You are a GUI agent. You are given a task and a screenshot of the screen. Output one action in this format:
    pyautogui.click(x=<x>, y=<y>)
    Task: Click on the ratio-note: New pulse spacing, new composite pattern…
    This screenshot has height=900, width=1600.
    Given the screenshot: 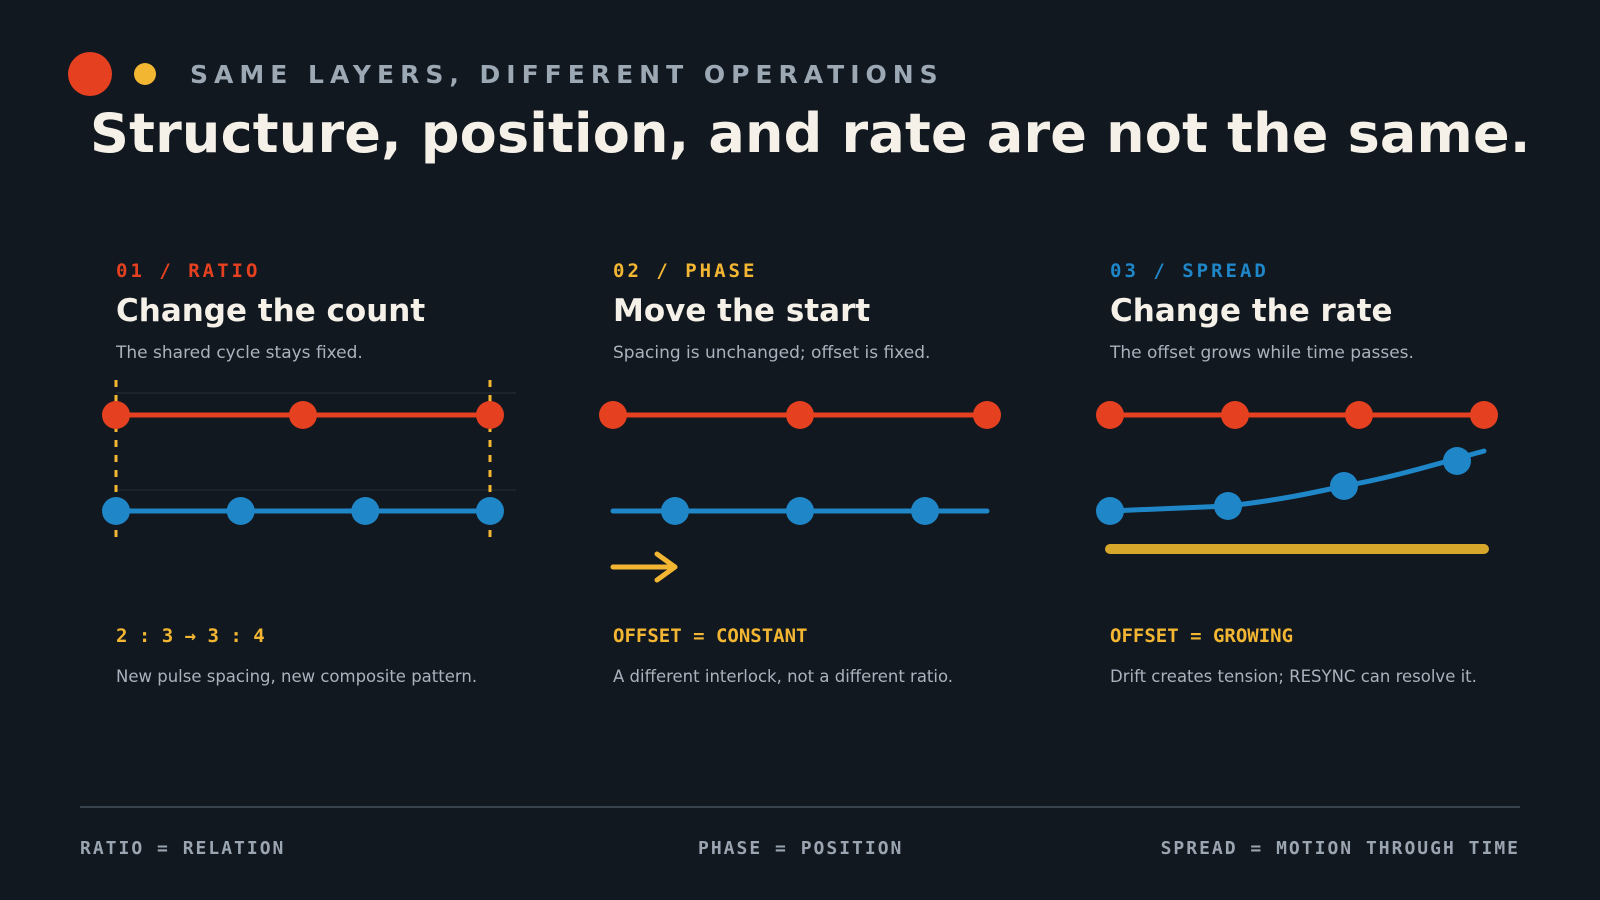 What is the action you would take?
    pyautogui.click(x=297, y=676)
    